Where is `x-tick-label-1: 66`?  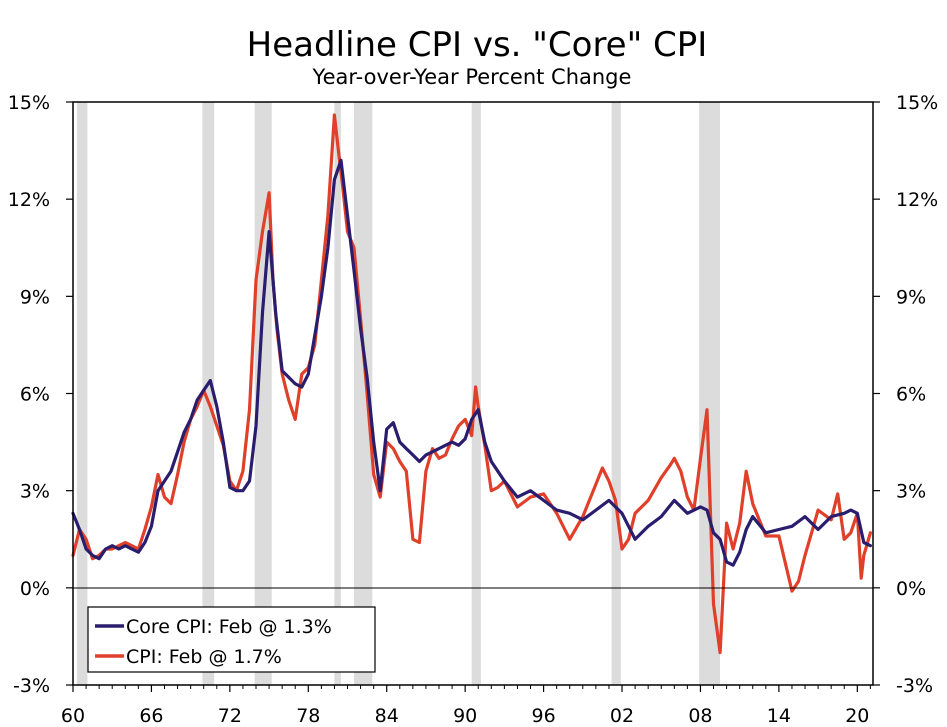 x-tick-label-1: 66 is located at coordinates (151, 716).